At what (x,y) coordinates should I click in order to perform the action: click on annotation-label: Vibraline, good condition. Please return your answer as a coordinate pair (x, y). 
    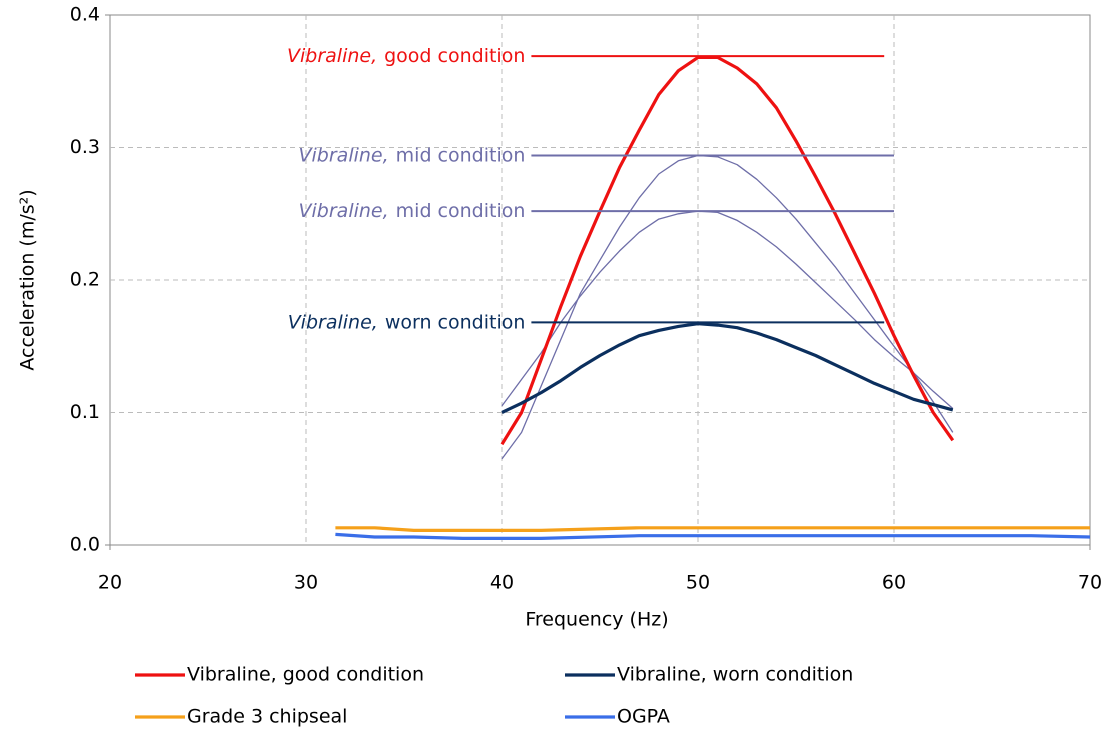
    Looking at the image, I should click on (406, 56).